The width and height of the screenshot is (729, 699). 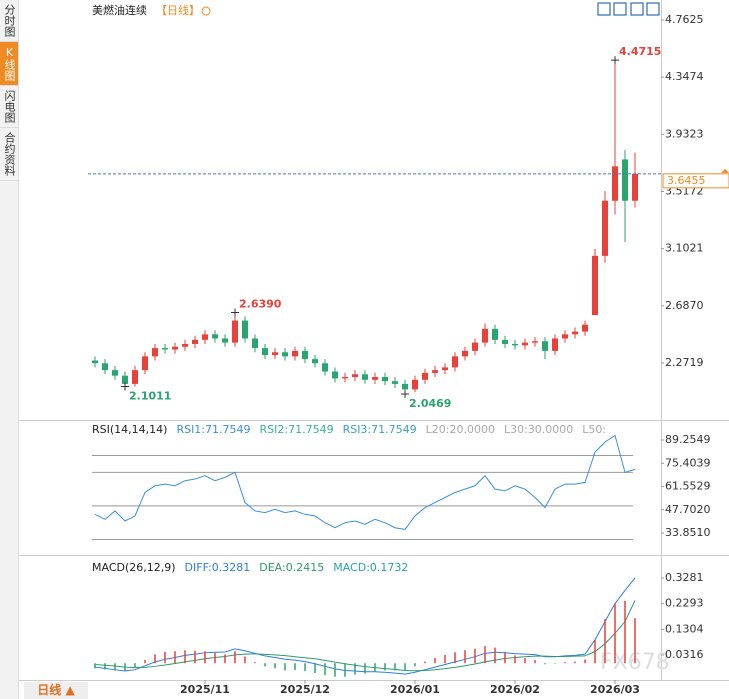 What do you see at coordinates (640, 51) in the screenshot?
I see `annotation-label: 4.4715` at bounding box center [640, 51].